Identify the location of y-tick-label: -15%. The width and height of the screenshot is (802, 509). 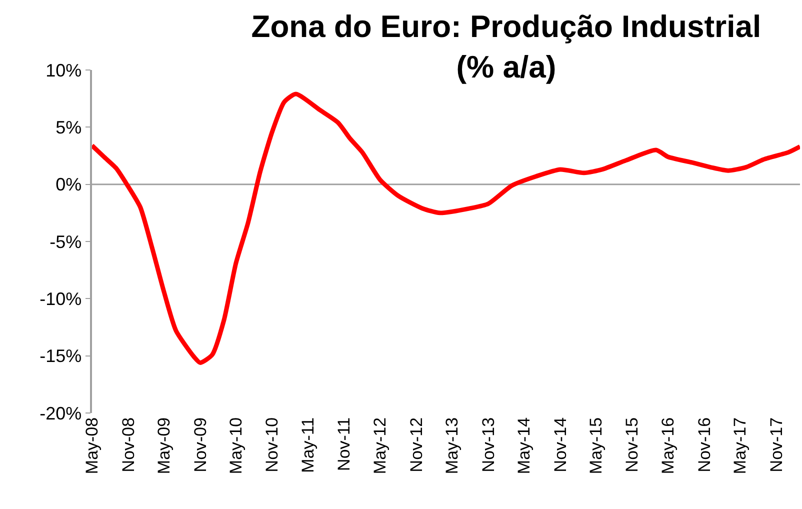
(61, 356).